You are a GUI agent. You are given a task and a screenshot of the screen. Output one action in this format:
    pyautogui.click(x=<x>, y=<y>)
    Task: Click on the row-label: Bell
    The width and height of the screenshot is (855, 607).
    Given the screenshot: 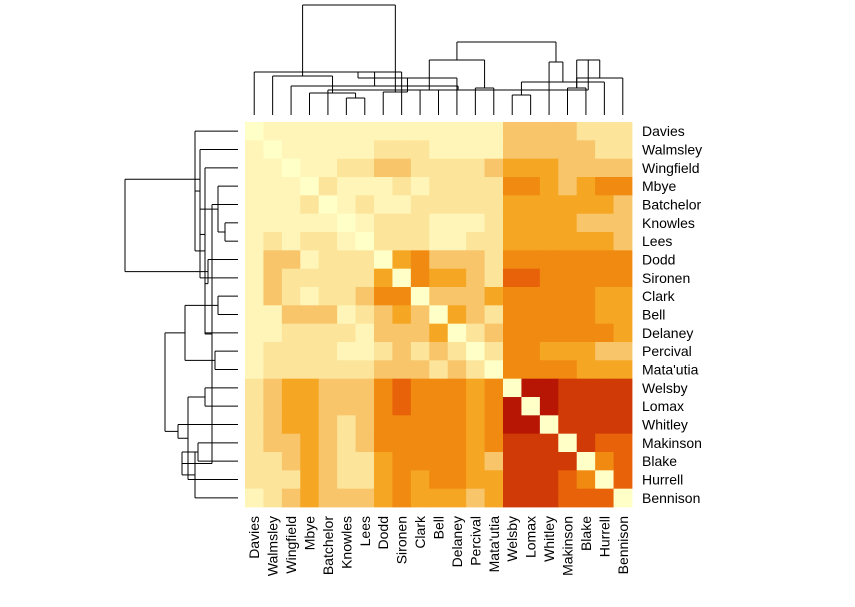 What is the action you would take?
    pyautogui.click(x=653, y=315)
    